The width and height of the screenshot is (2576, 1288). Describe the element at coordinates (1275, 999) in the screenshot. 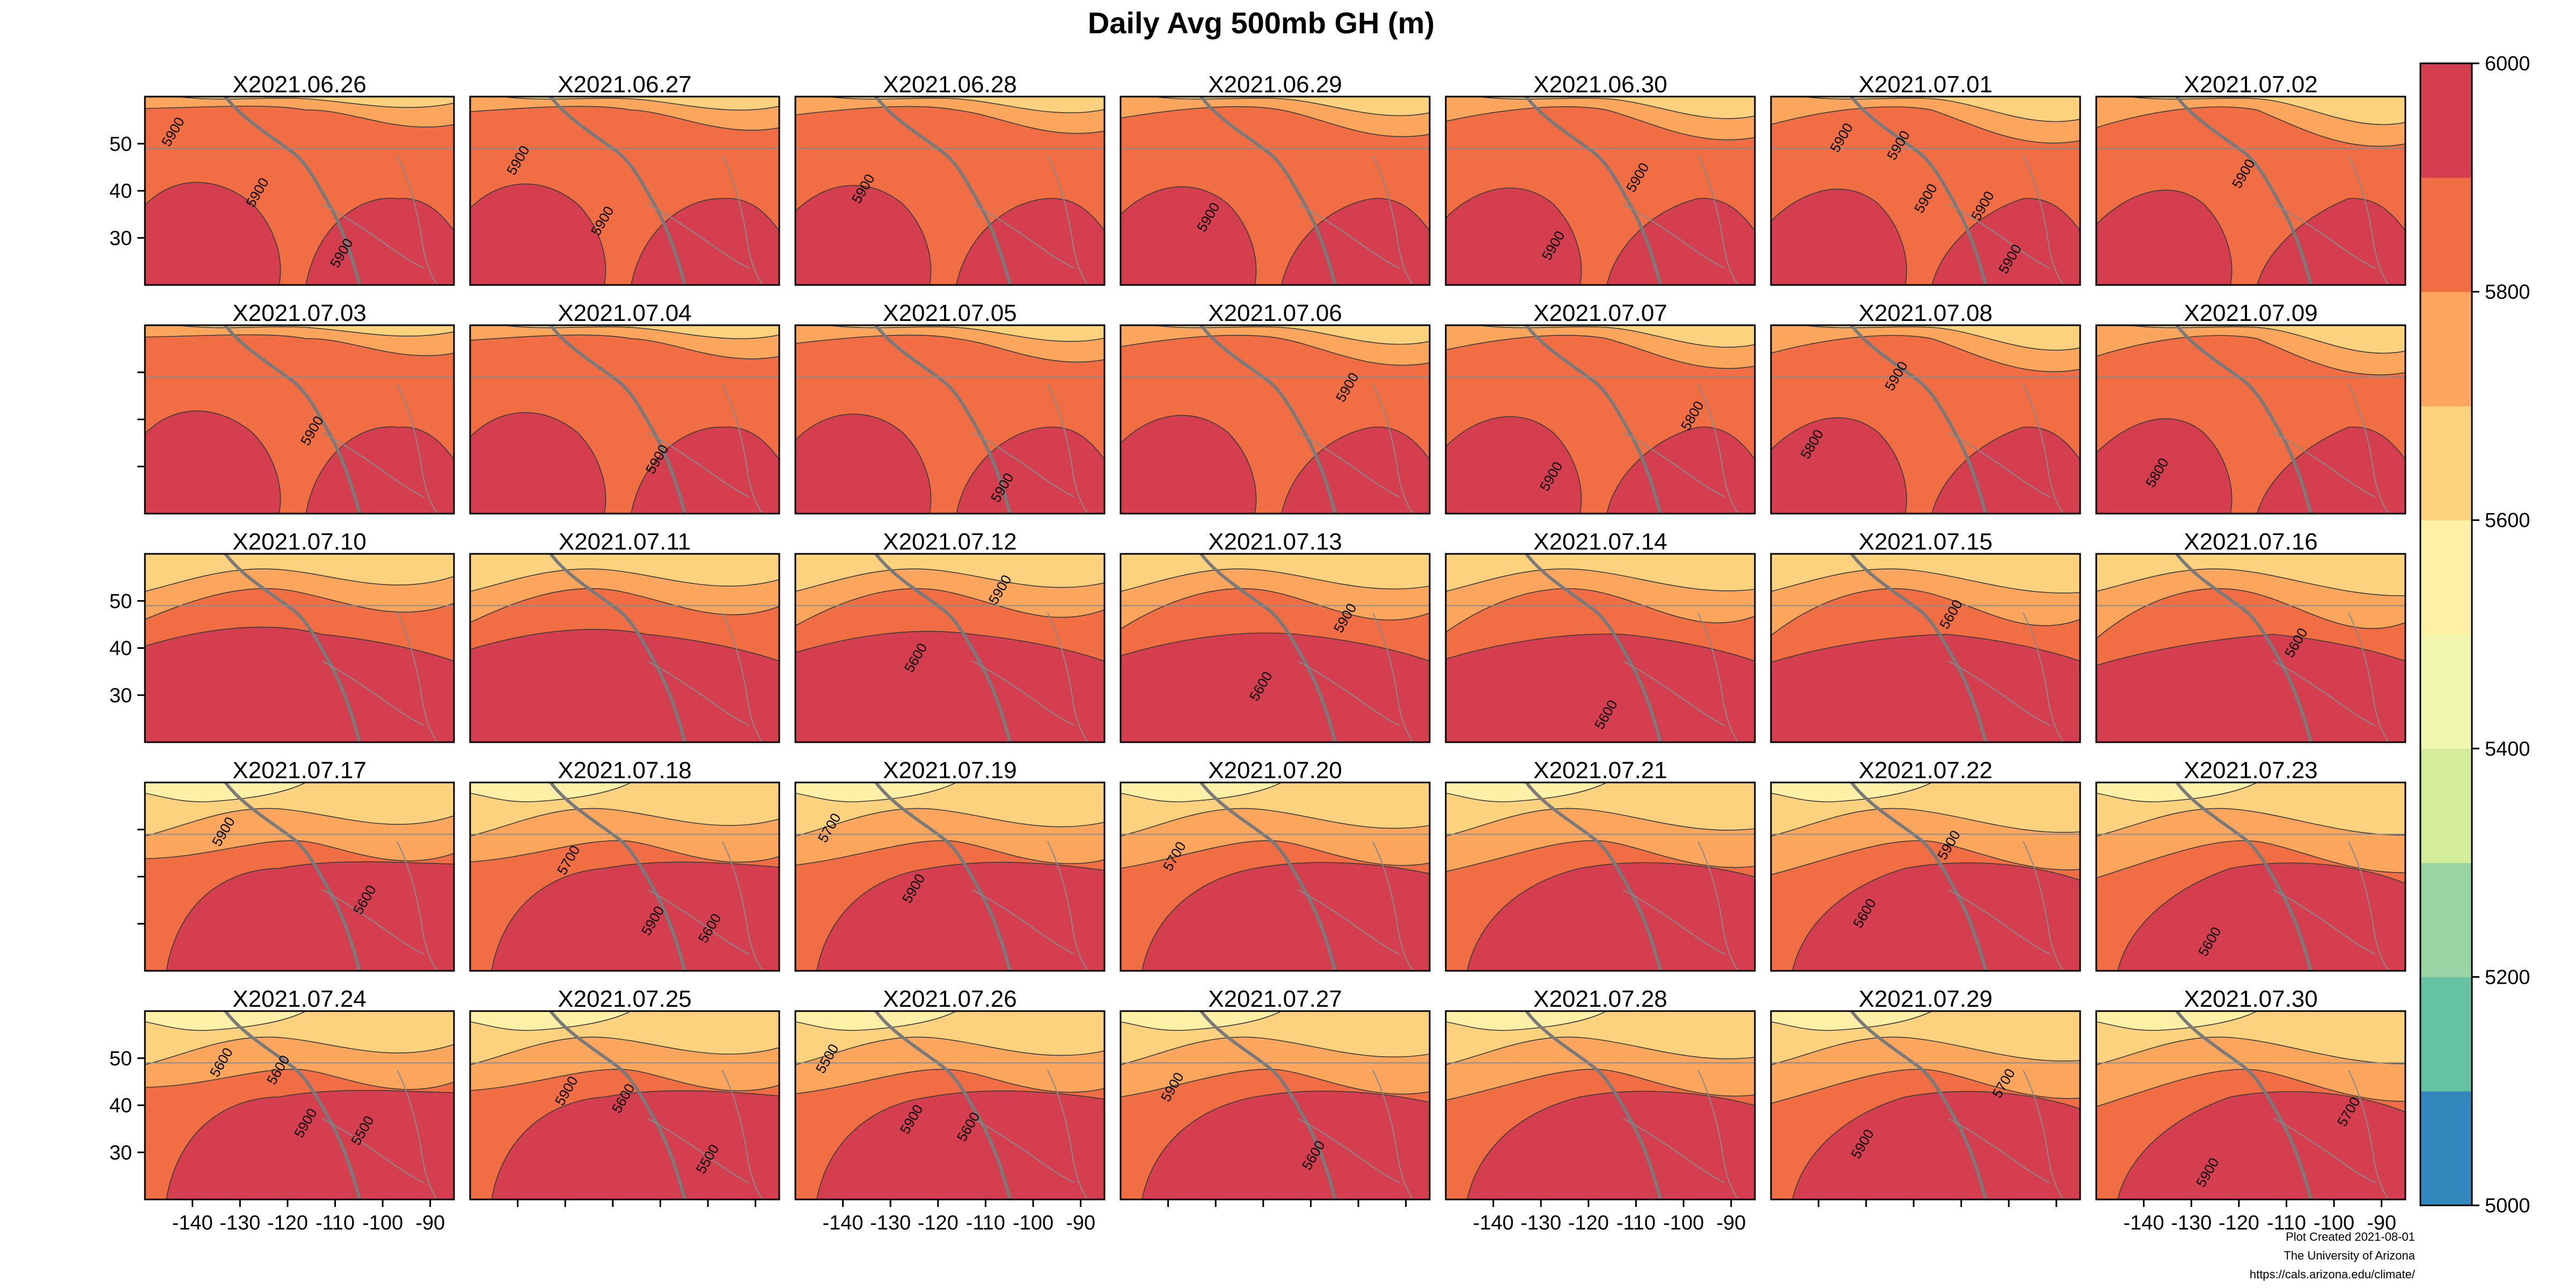

I see `panel-title: X2021.07.27` at that location.